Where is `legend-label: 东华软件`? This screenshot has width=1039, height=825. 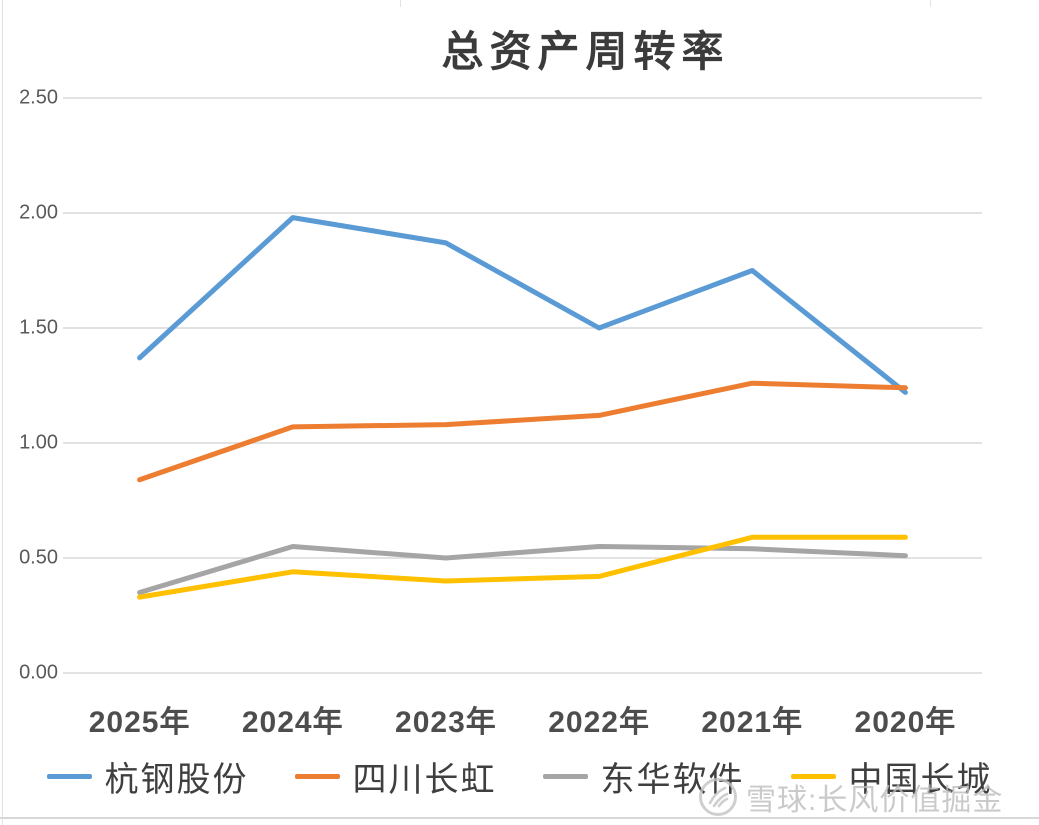 legend-label: 东华软件 is located at coordinates (672, 779).